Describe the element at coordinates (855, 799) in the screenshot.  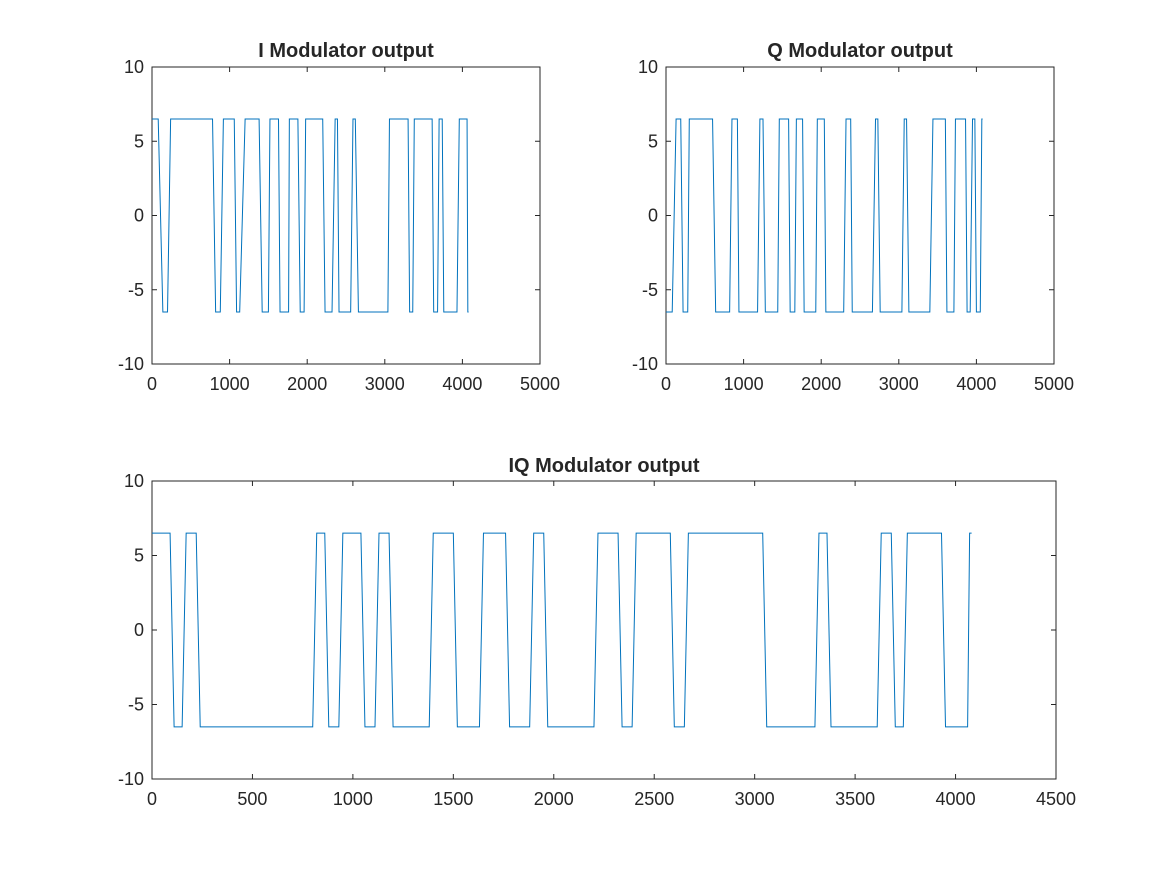
I see `iq-xtick-label: 3500` at that location.